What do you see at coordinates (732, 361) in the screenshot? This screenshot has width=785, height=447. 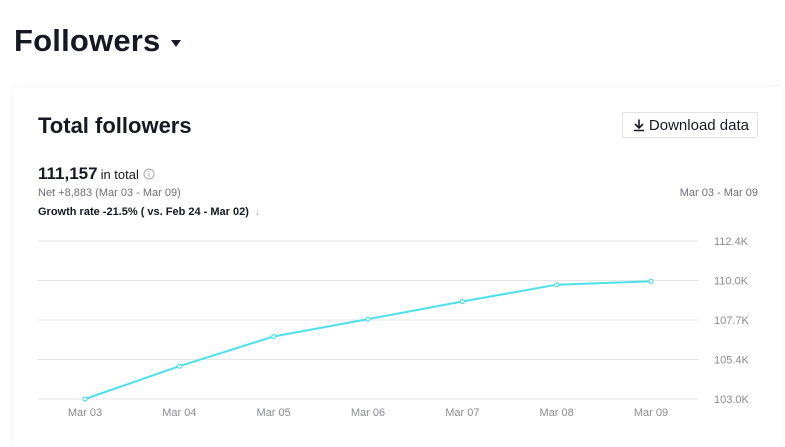 I see `y-tick-label: 105.4K` at bounding box center [732, 361].